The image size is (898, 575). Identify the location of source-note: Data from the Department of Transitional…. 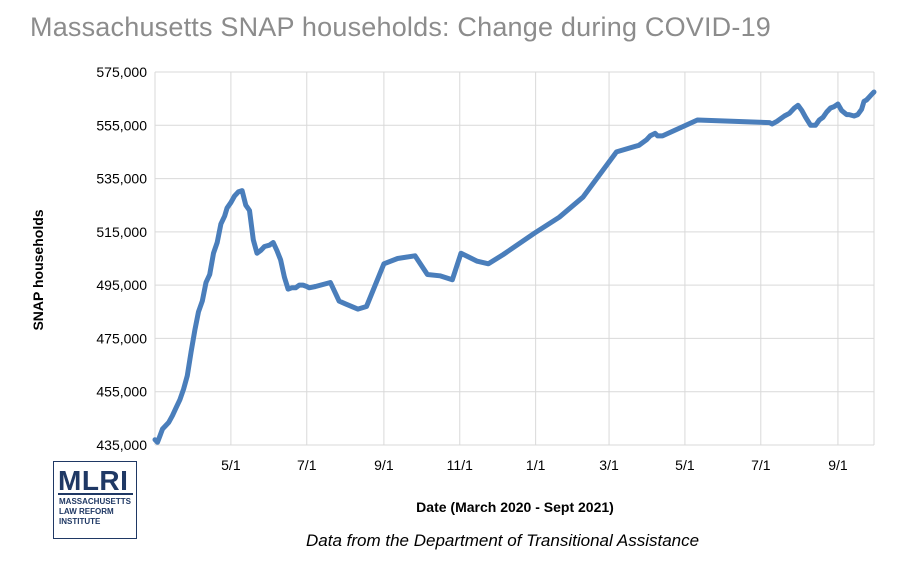
(503, 540).